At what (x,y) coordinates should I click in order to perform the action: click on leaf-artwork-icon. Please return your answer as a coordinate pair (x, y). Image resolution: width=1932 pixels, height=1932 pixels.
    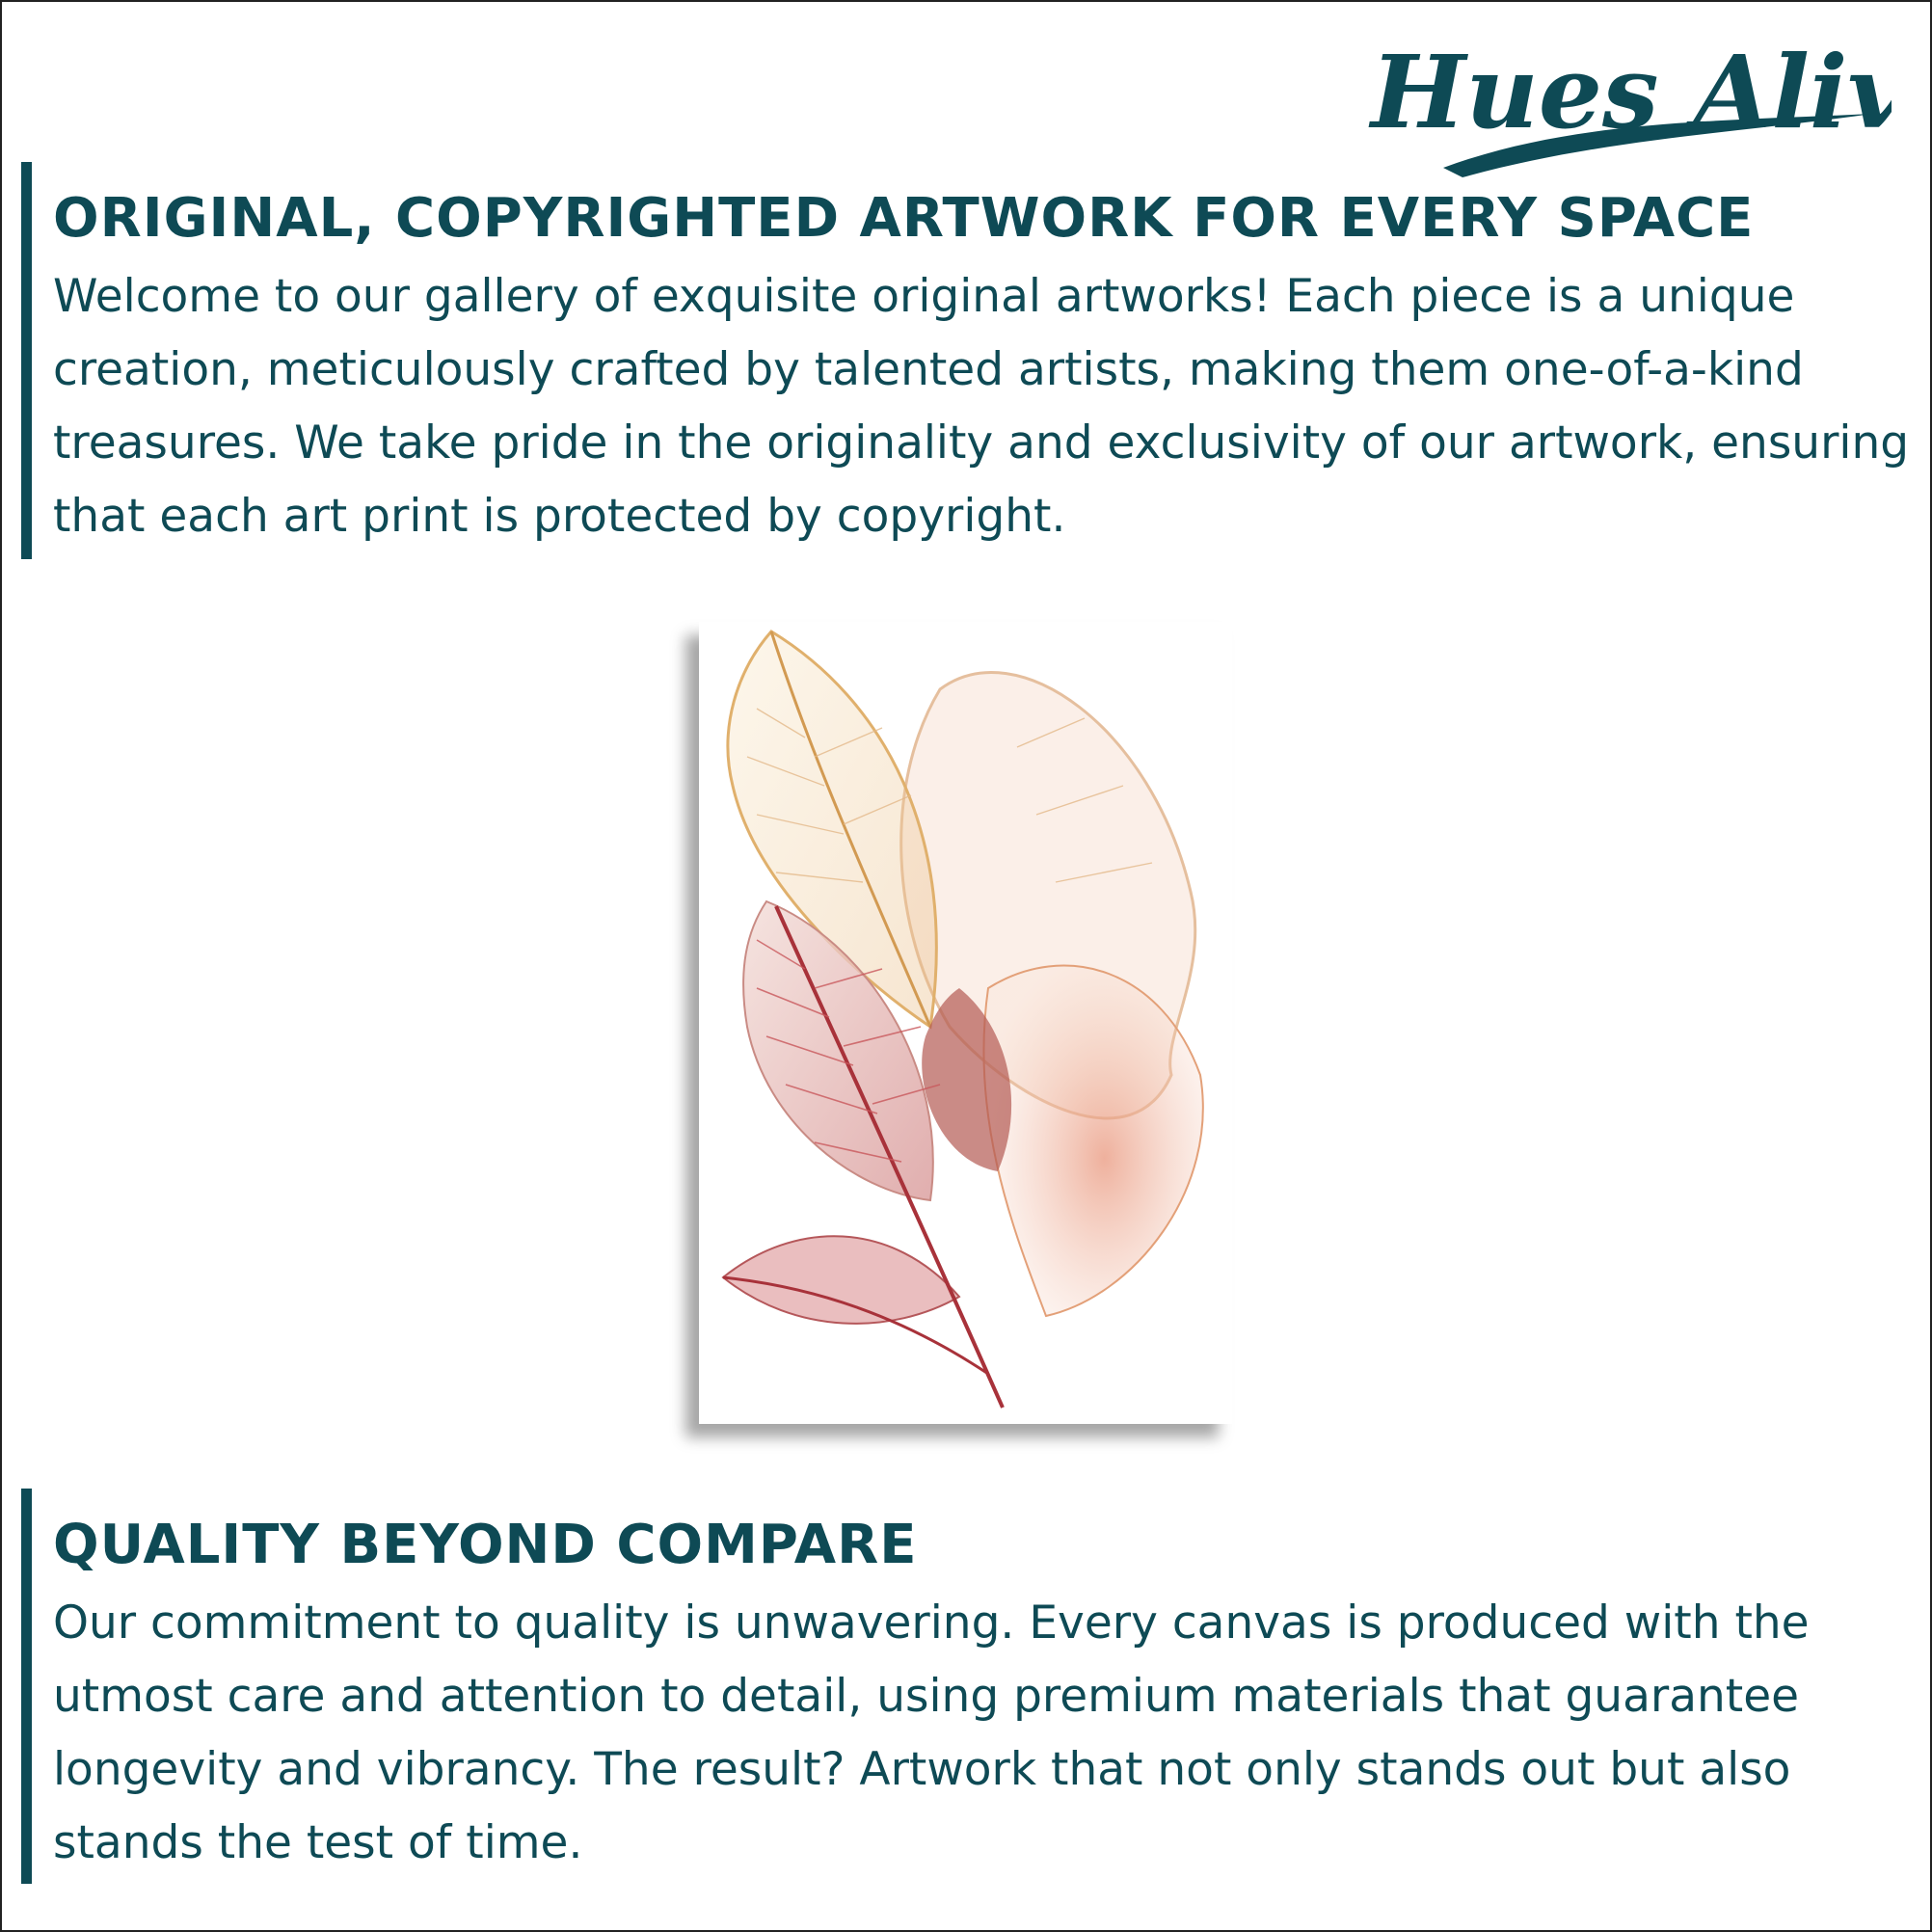
    Looking at the image, I should click on (966, 1023).